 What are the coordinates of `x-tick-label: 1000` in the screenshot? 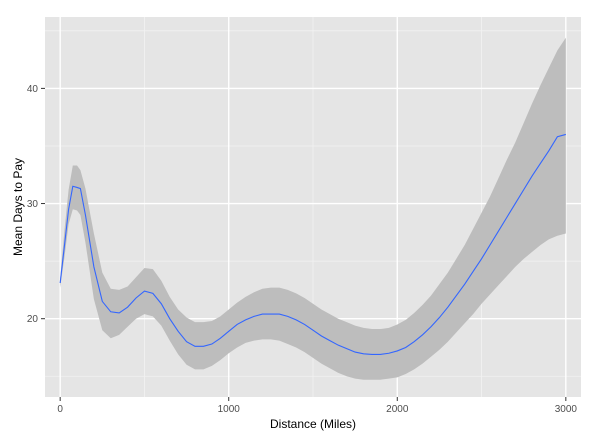 It's located at (229, 409).